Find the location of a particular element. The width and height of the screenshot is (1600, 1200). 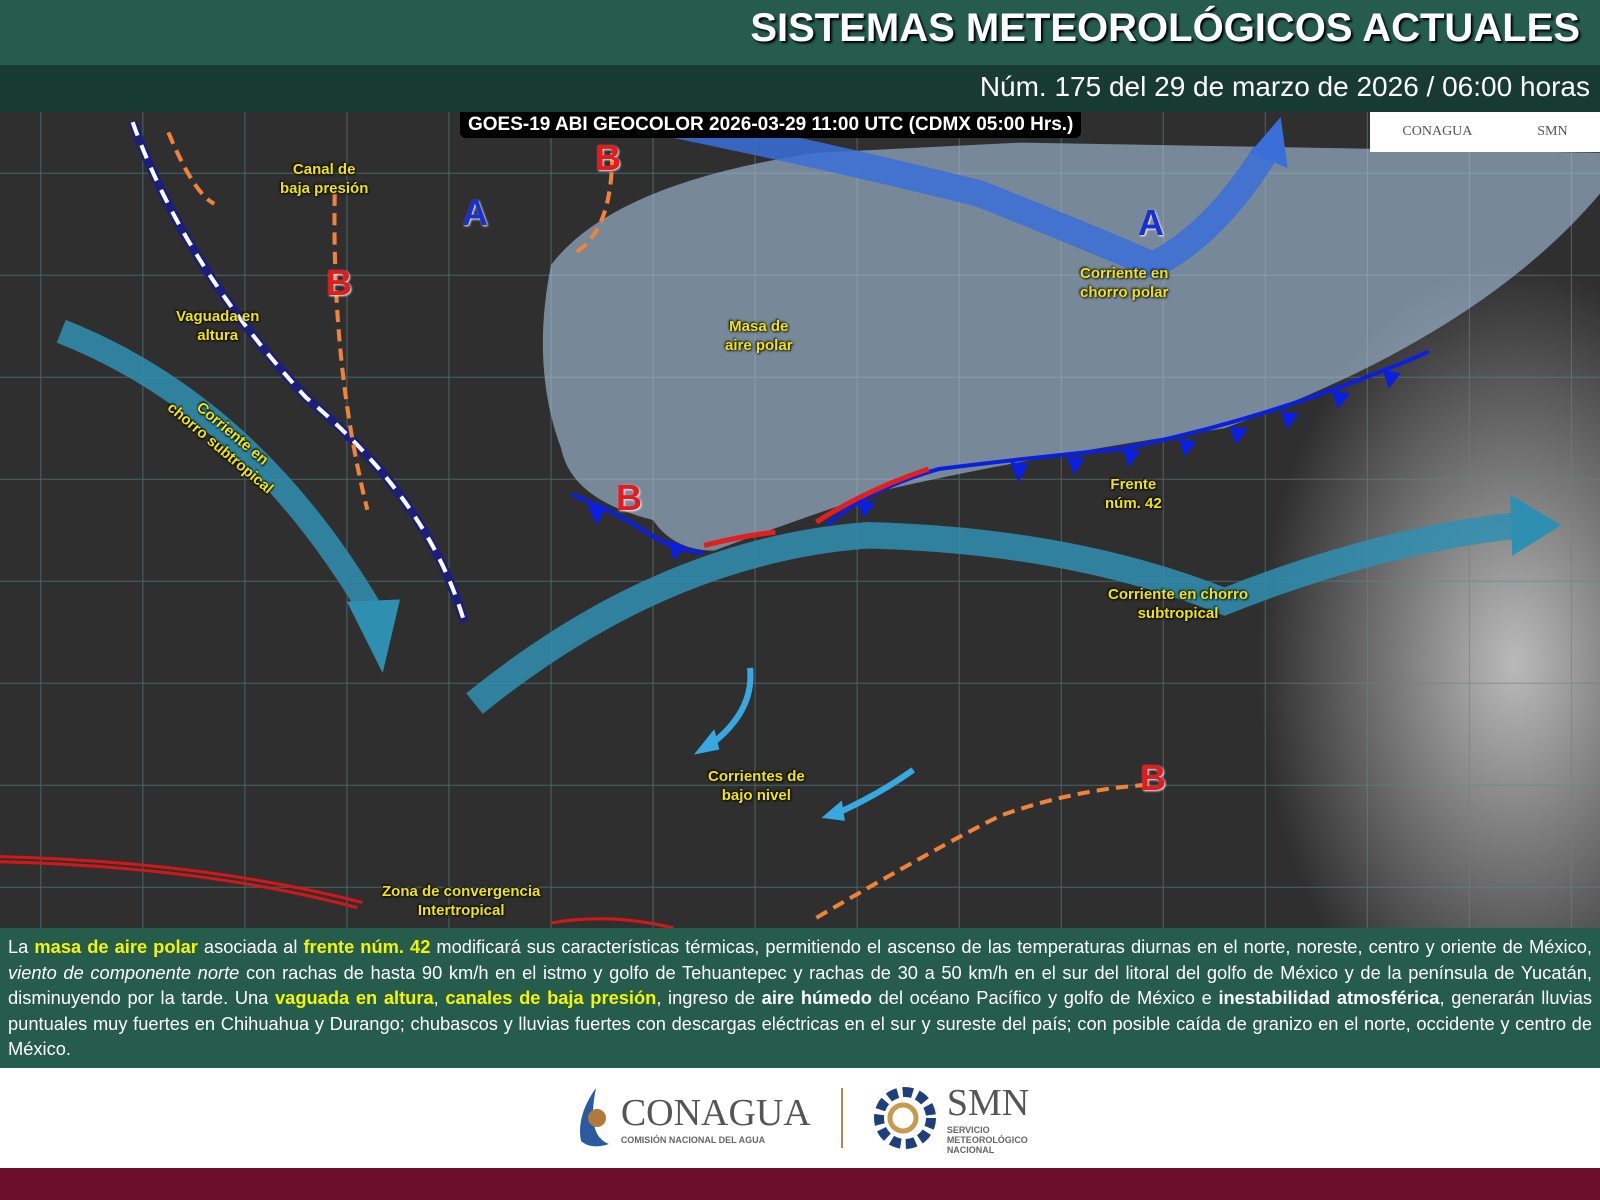

smn-emblem-icon is located at coordinates (904, 1118).